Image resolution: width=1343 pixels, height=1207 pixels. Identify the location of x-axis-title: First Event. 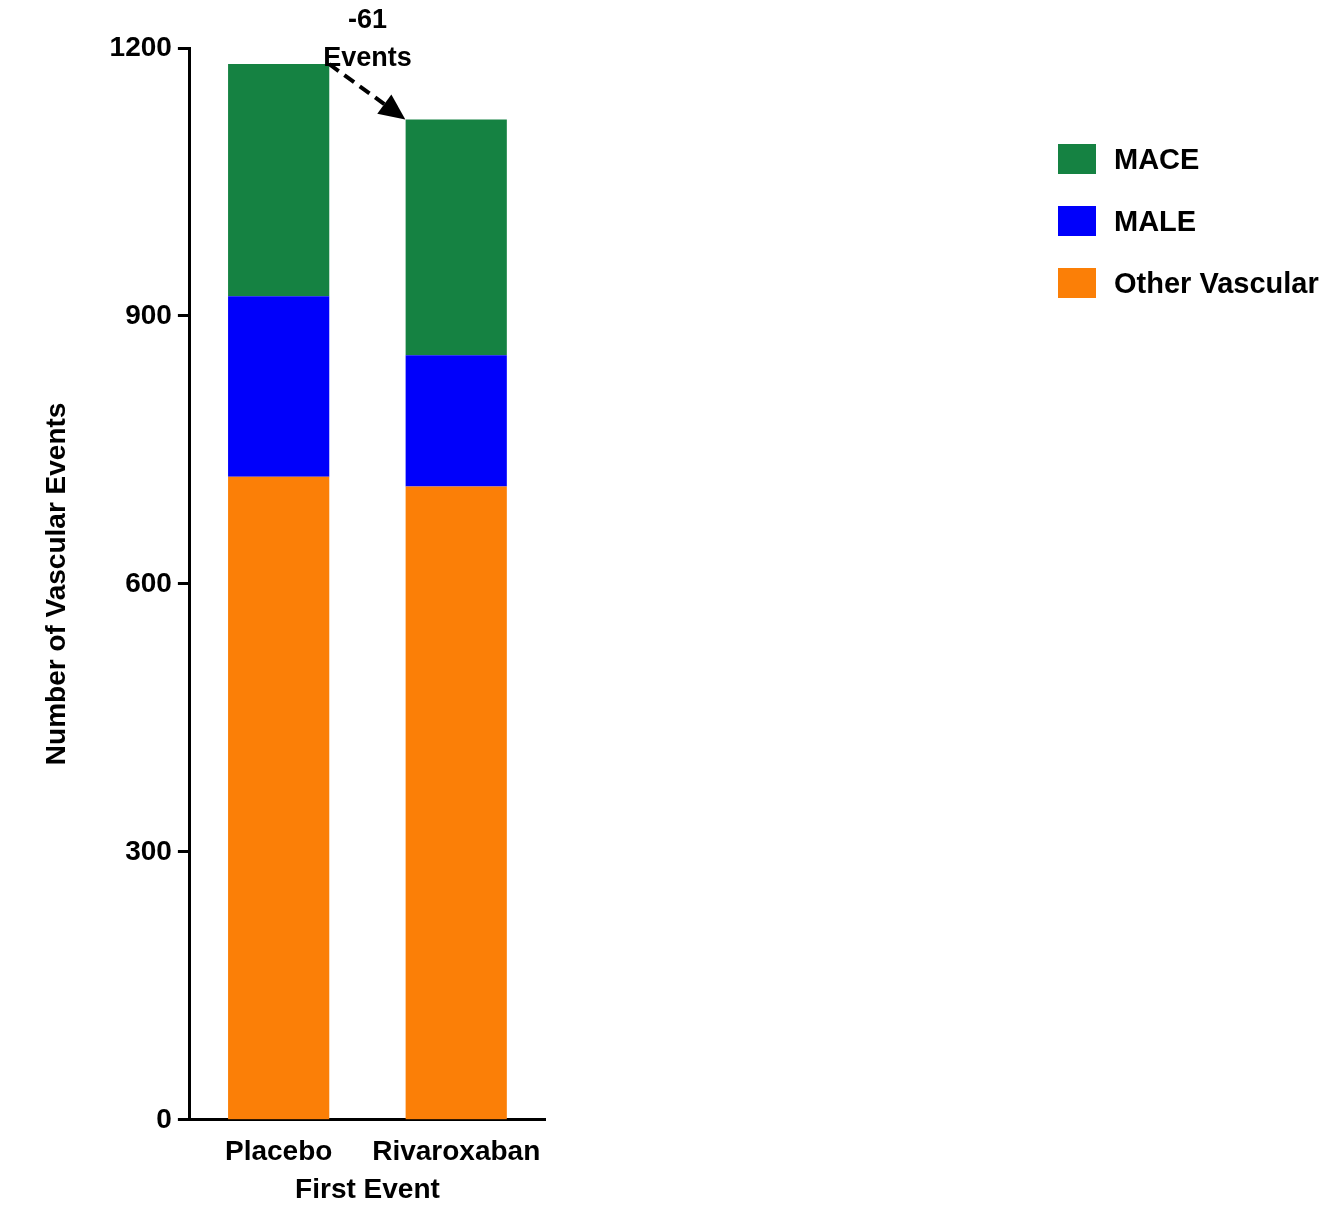
(367, 1188).